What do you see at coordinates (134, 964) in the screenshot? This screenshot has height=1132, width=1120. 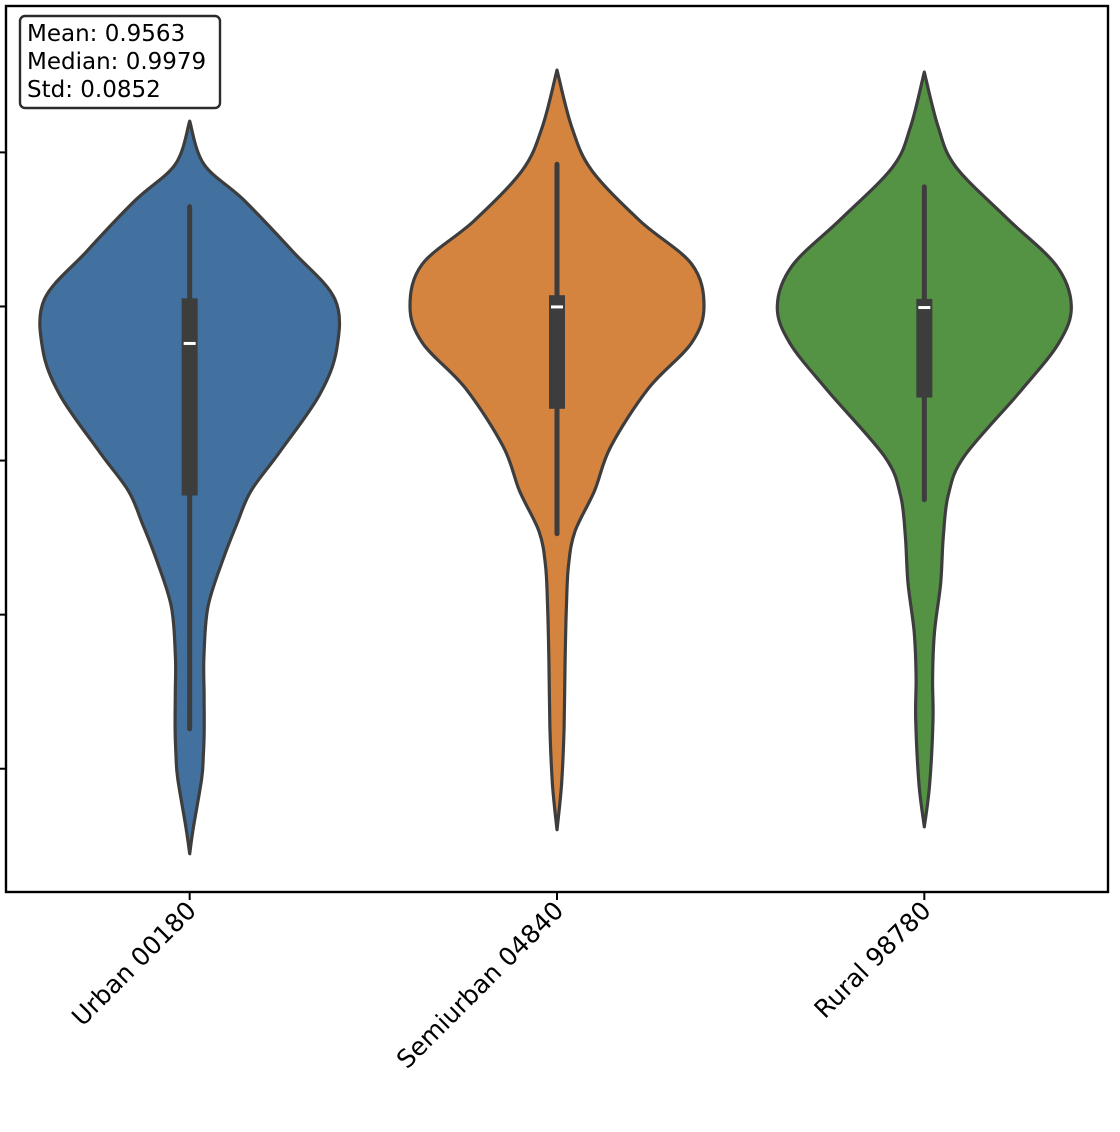 I see `x-tick-label-urban-00180: Urban 00180` at bounding box center [134, 964].